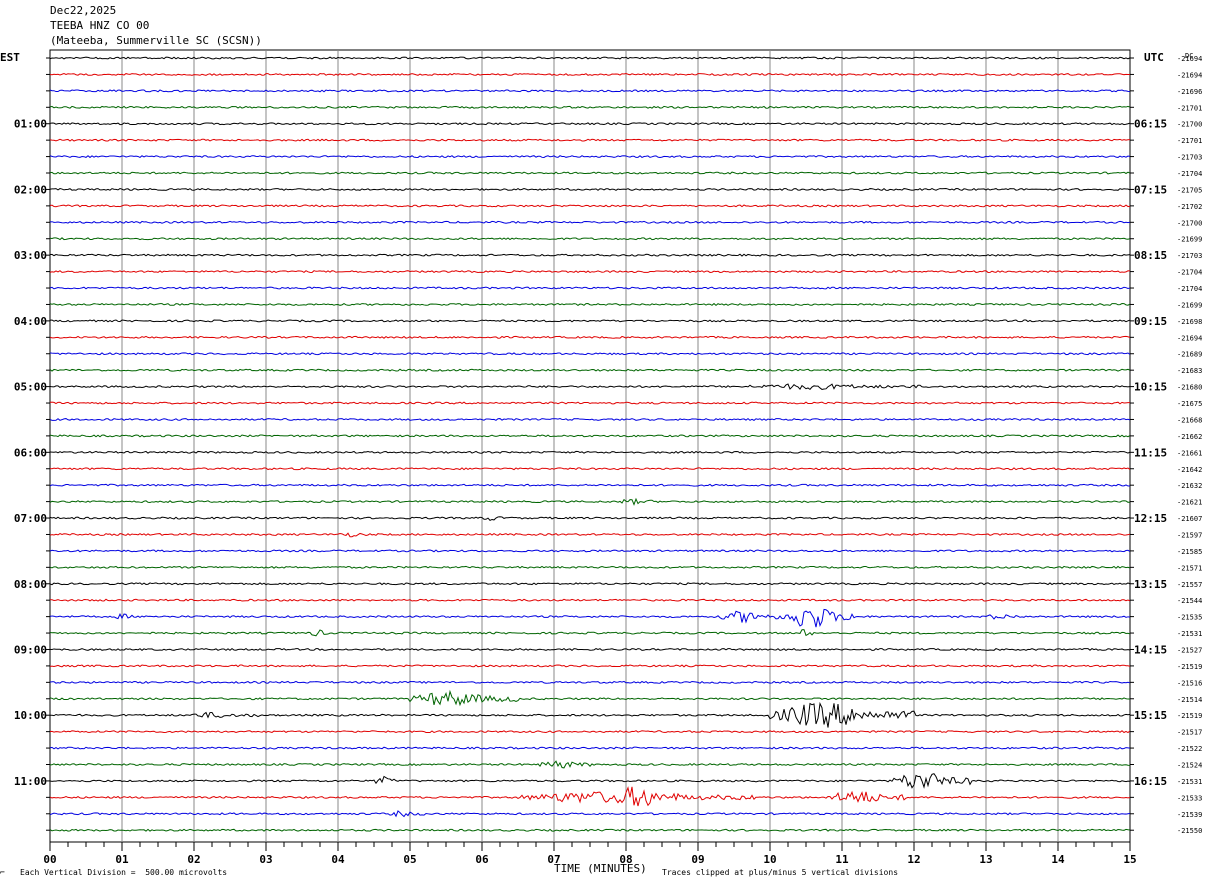 This screenshot has height=886, width=1210. I want to click on left-hour-label: 03:00, so click(30, 255).